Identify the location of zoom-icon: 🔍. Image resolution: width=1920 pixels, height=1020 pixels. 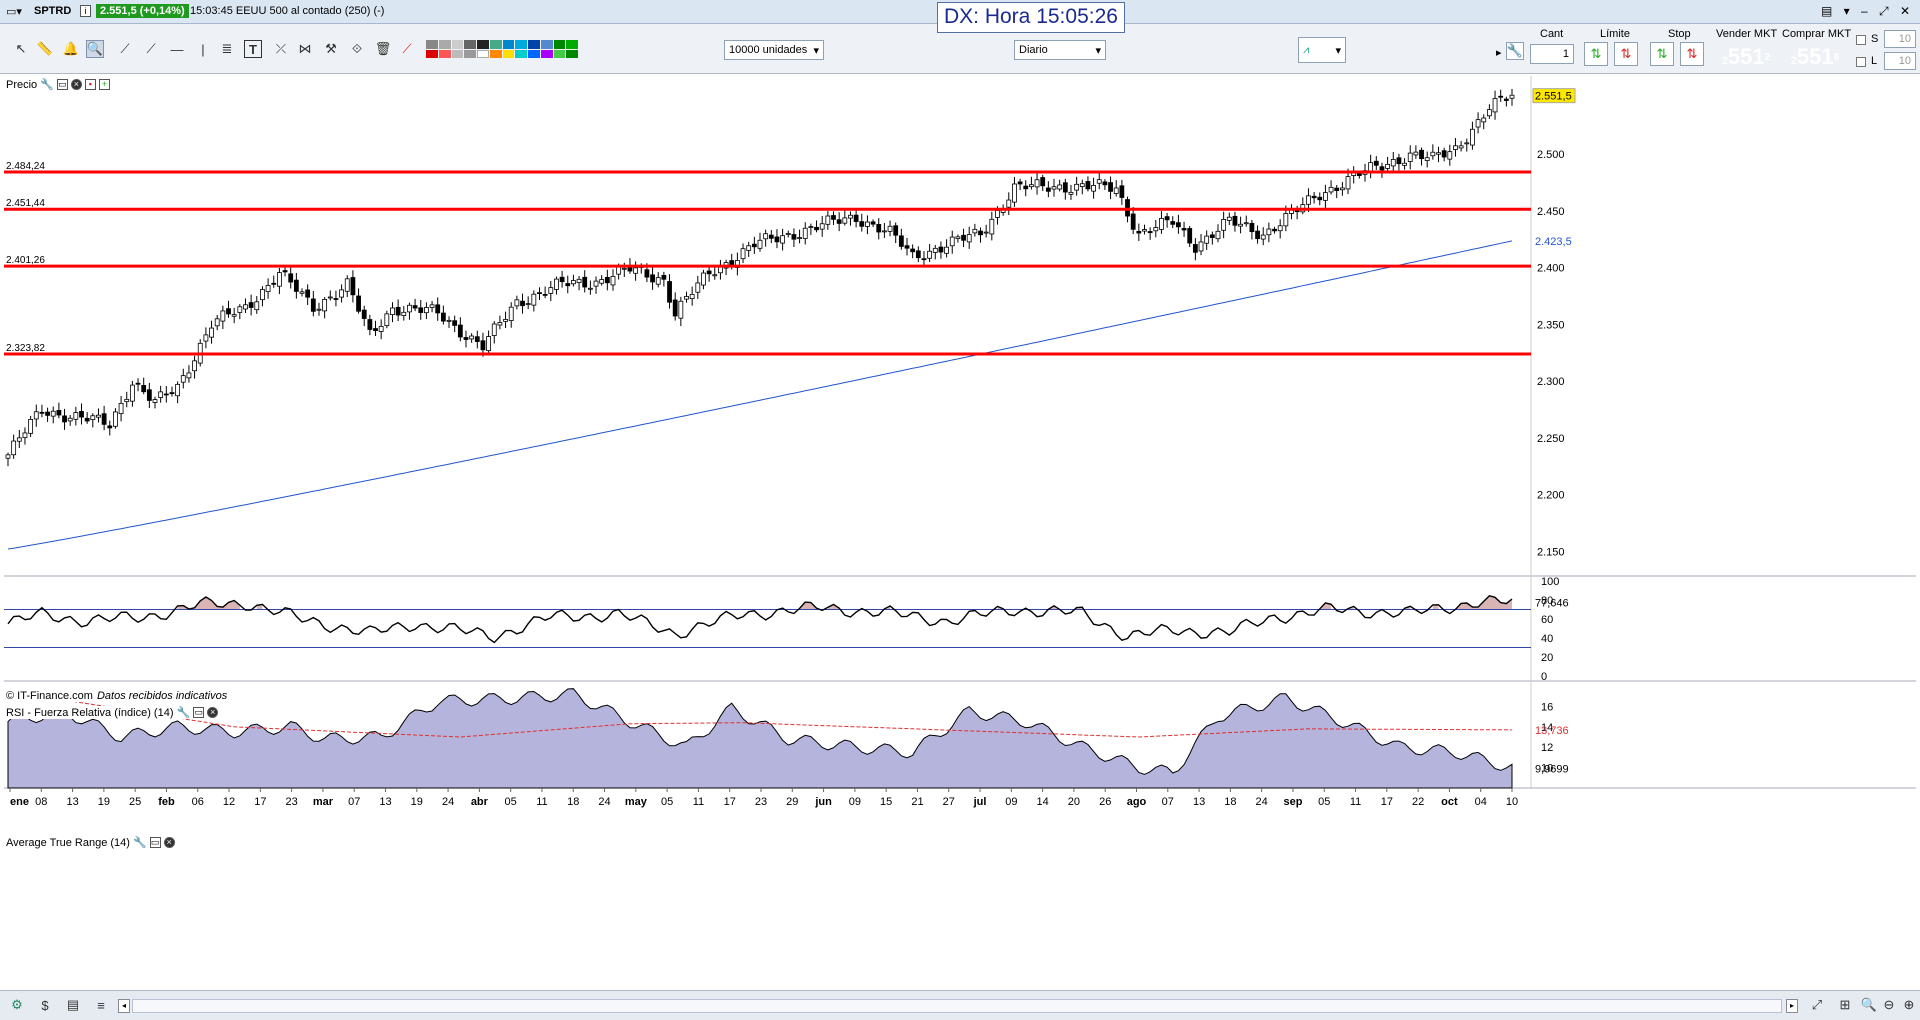
(95, 49).